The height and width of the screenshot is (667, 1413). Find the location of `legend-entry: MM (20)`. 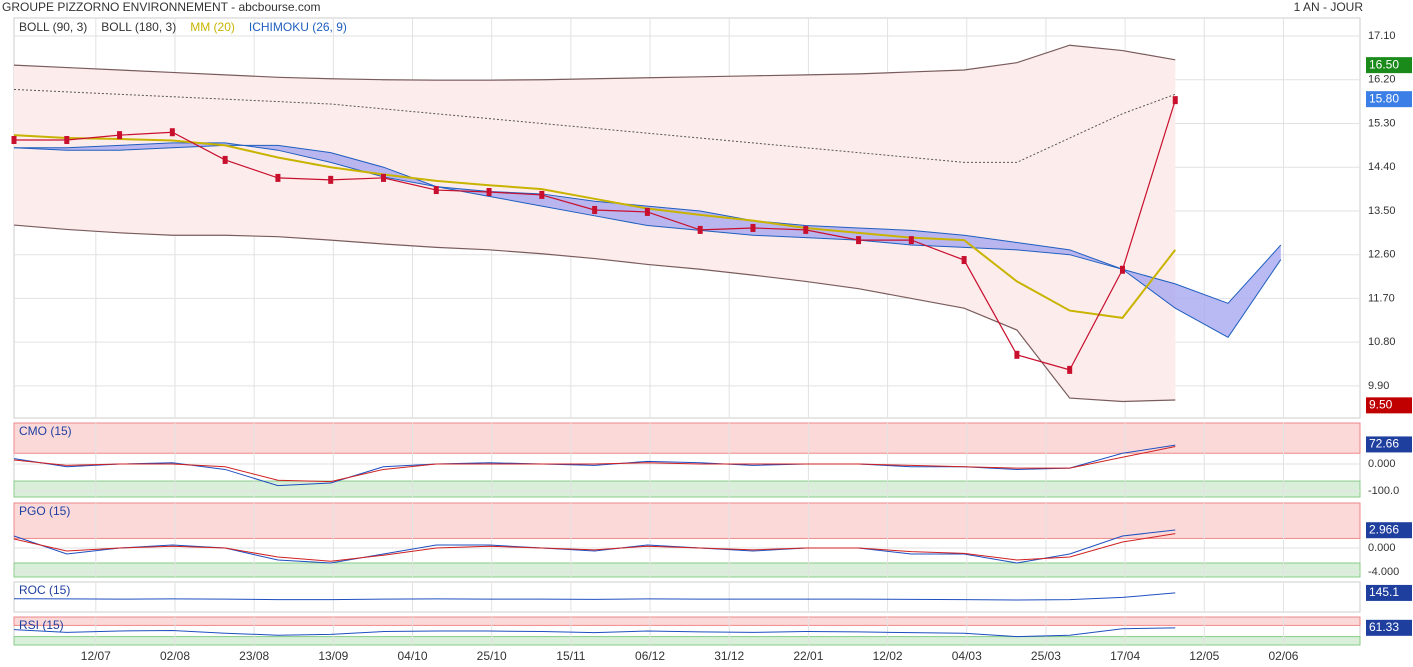

legend-entry: MM (20) is located at coordinates (212, 27).